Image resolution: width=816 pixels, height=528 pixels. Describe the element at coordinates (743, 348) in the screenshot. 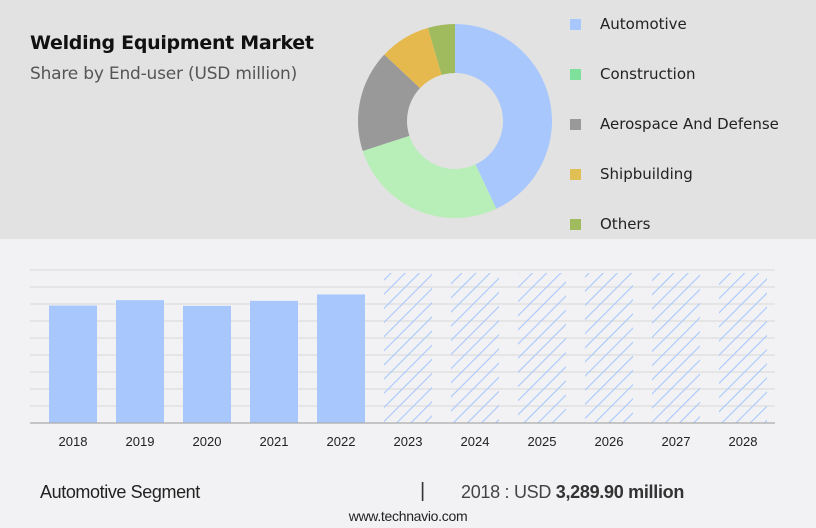

I see `forecast-bar-2028` at that location.